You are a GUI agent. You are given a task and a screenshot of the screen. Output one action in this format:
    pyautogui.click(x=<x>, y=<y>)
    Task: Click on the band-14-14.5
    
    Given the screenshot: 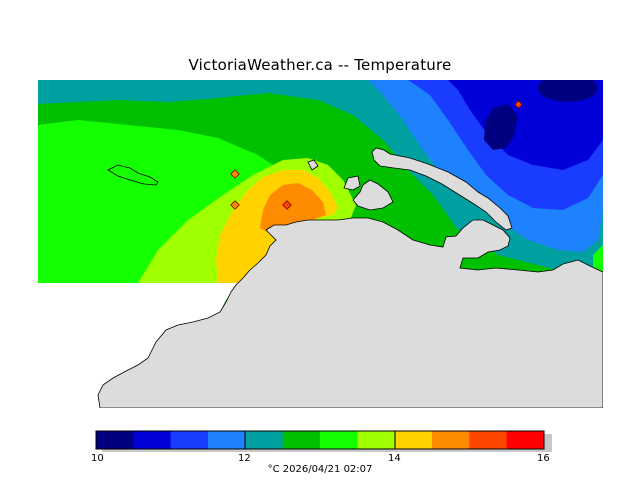 What is the action you would take?
    pyautogui.click(x=293, y=209)
    